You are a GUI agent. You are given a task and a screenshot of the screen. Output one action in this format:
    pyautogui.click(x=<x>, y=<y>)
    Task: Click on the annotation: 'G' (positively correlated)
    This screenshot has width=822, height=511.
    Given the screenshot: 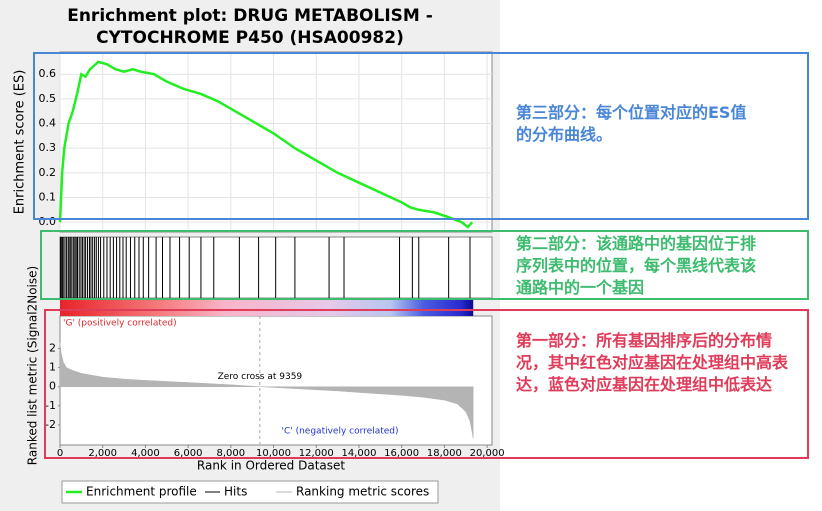 What is the action you would take?
    pyautogui.click(x=120, y=324)
    